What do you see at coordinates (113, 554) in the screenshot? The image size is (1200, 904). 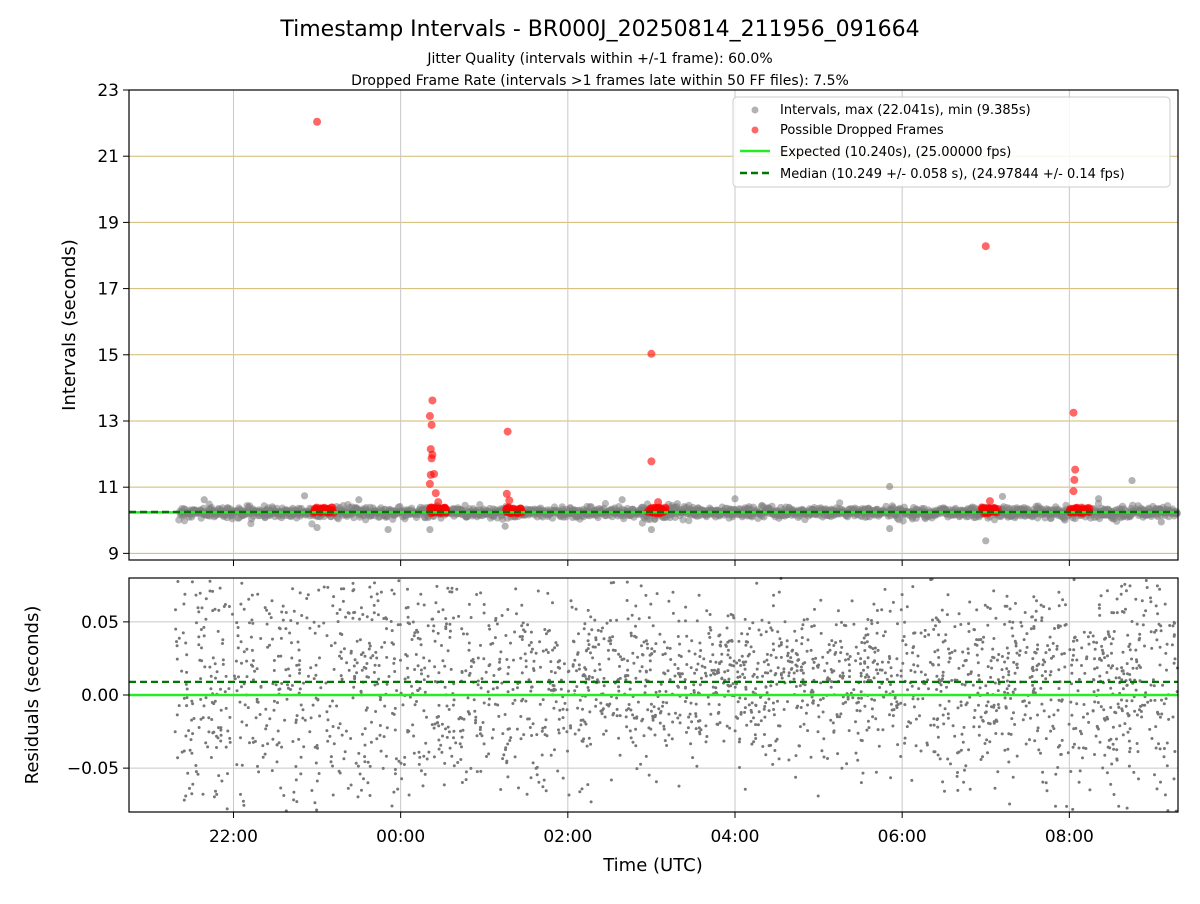 I see `intervals-y-tick-label: 9` at bounding box center [113, 554].